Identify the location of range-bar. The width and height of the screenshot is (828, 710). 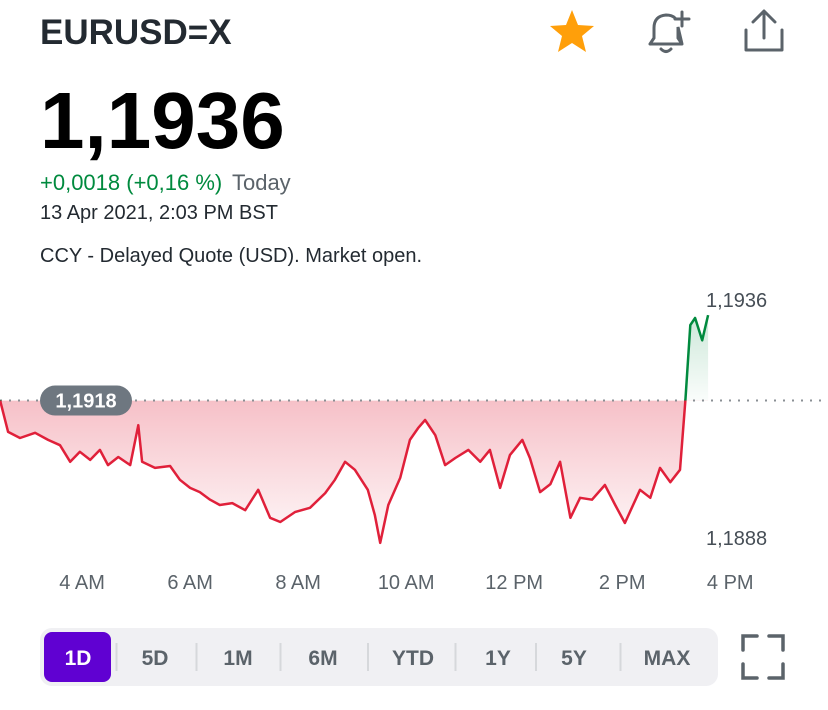
(379, 657).